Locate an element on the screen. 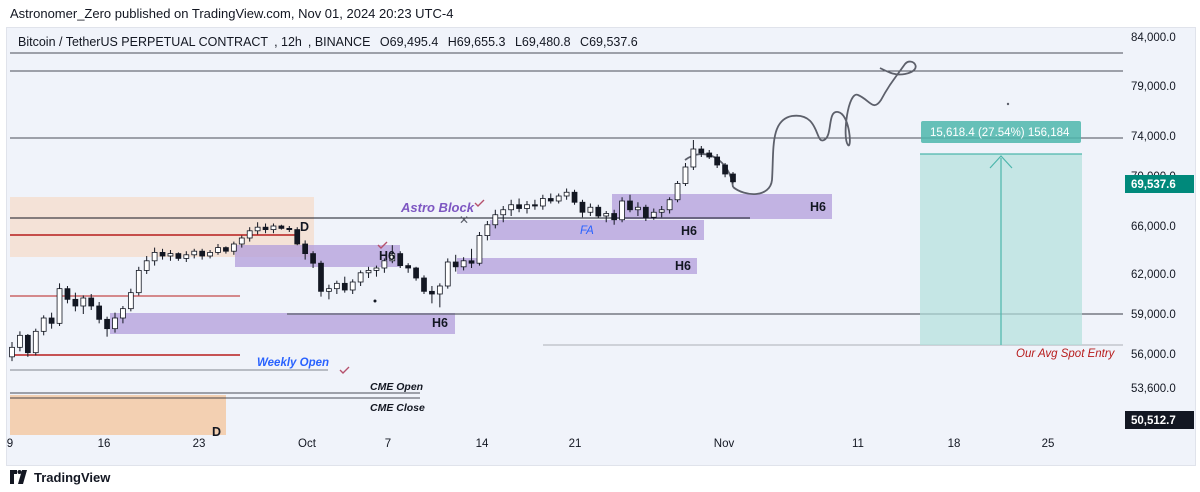  y-tick: 79,000.0 is located at coordinates (1153, 87).